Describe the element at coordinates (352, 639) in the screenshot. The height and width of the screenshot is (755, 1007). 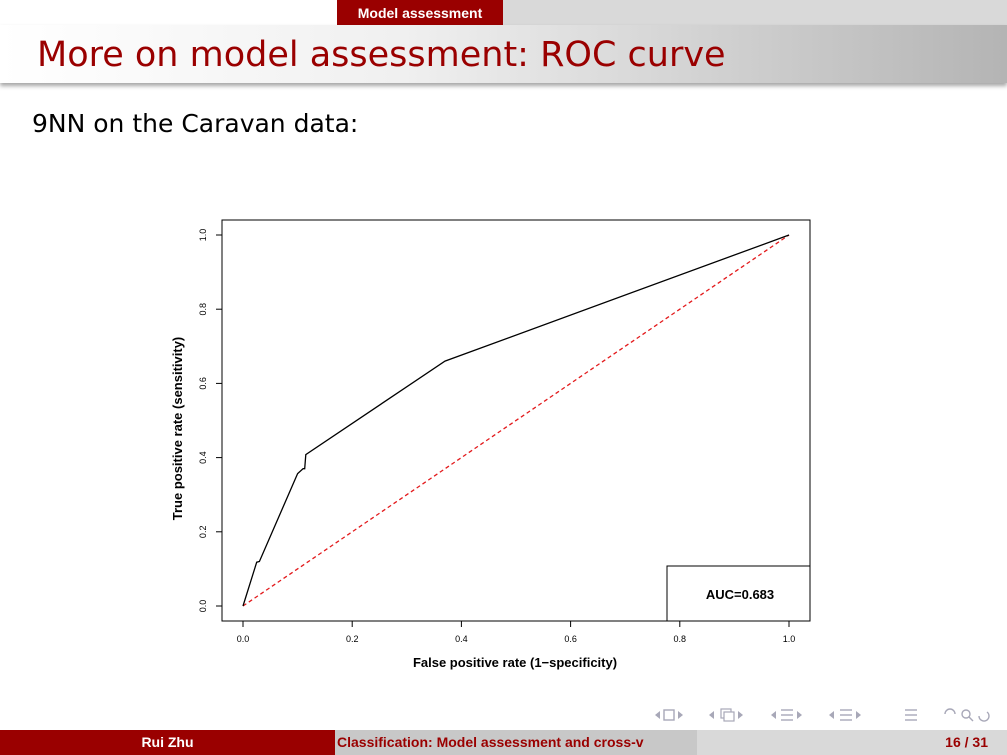
I see `x-tick-label: 0.2` at that location.